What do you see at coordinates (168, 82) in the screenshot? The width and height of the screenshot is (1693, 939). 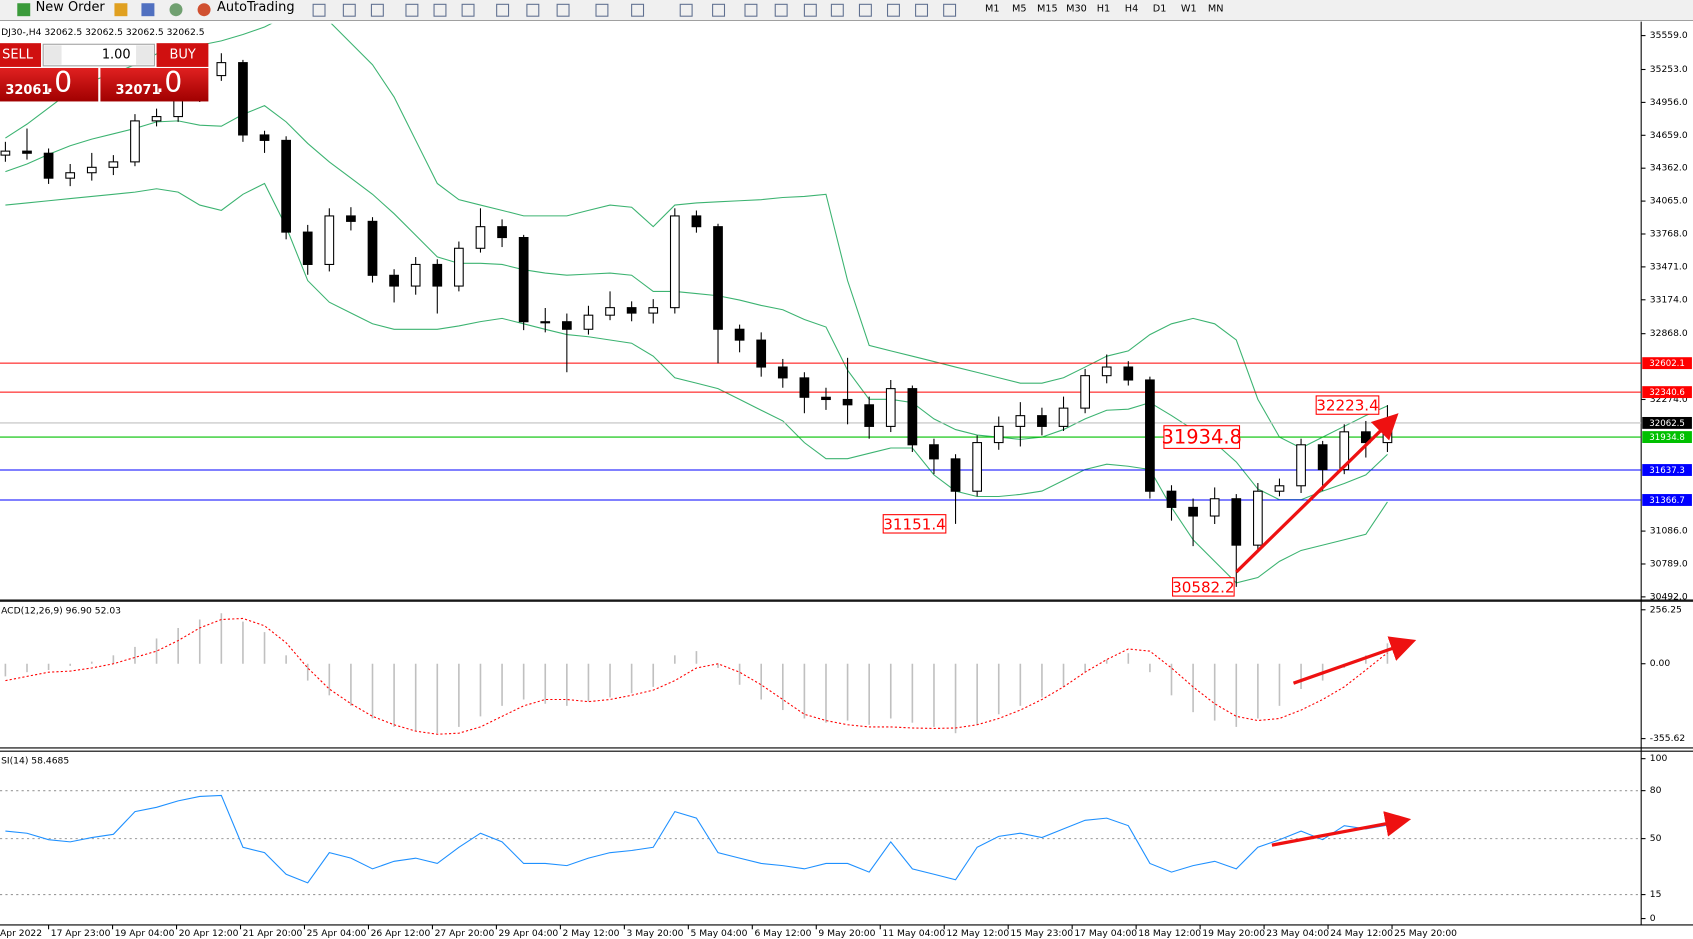 I see `ask-pips: .0` at bounding box center [168, 82].